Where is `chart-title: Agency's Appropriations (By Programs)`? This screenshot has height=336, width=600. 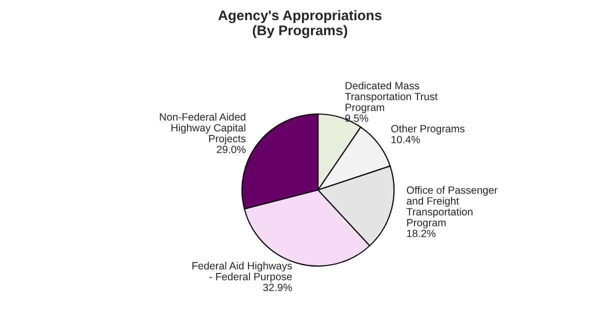
chart-title: Agency's Appropriations (By Programs) is located at coordinates (300, 24).